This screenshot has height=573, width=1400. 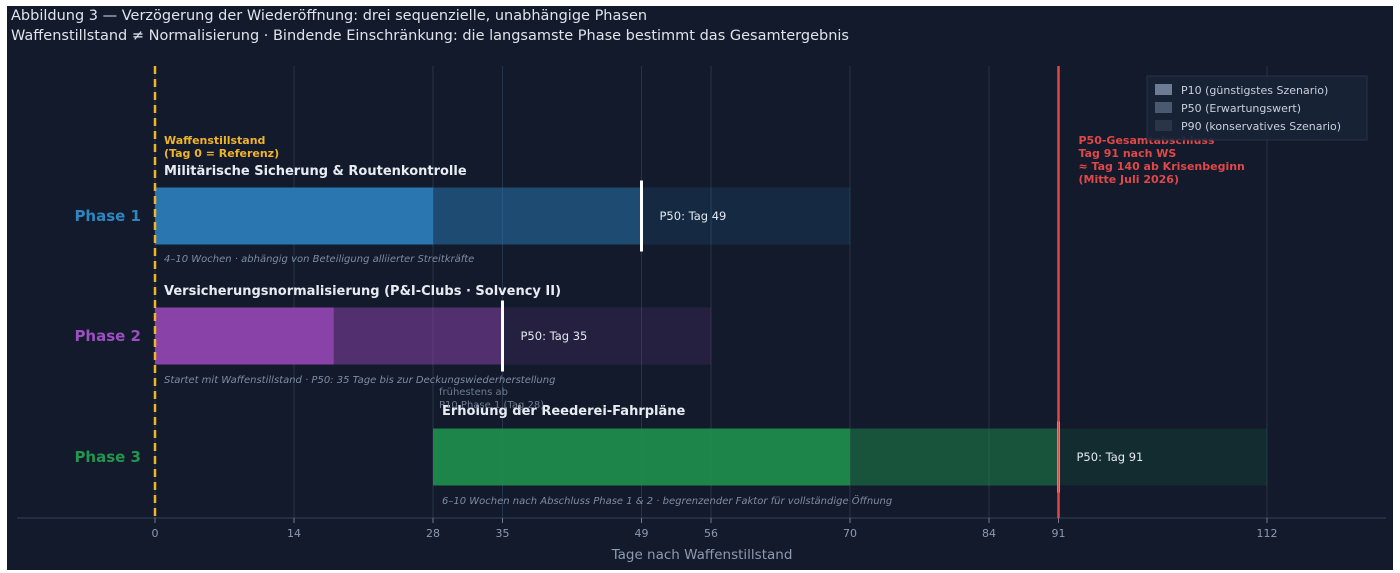 What do you see at coordinates (1254, 90) in the screenshot?
I see `legend-label: P10 (günstigstes Szenario)` at bounding box center [1254, 90].